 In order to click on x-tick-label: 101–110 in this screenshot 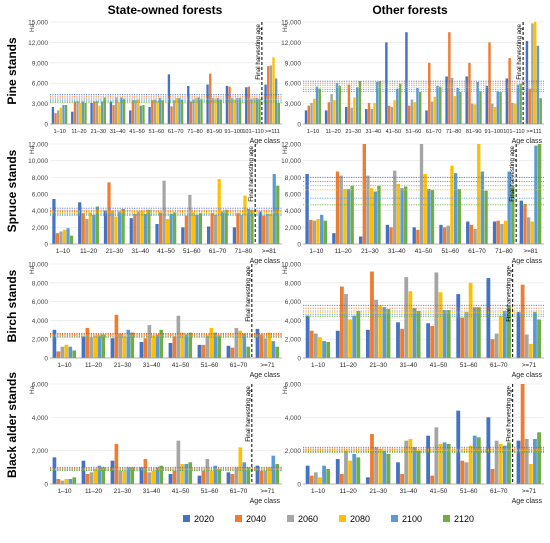, I will do `click(513, 132)`.